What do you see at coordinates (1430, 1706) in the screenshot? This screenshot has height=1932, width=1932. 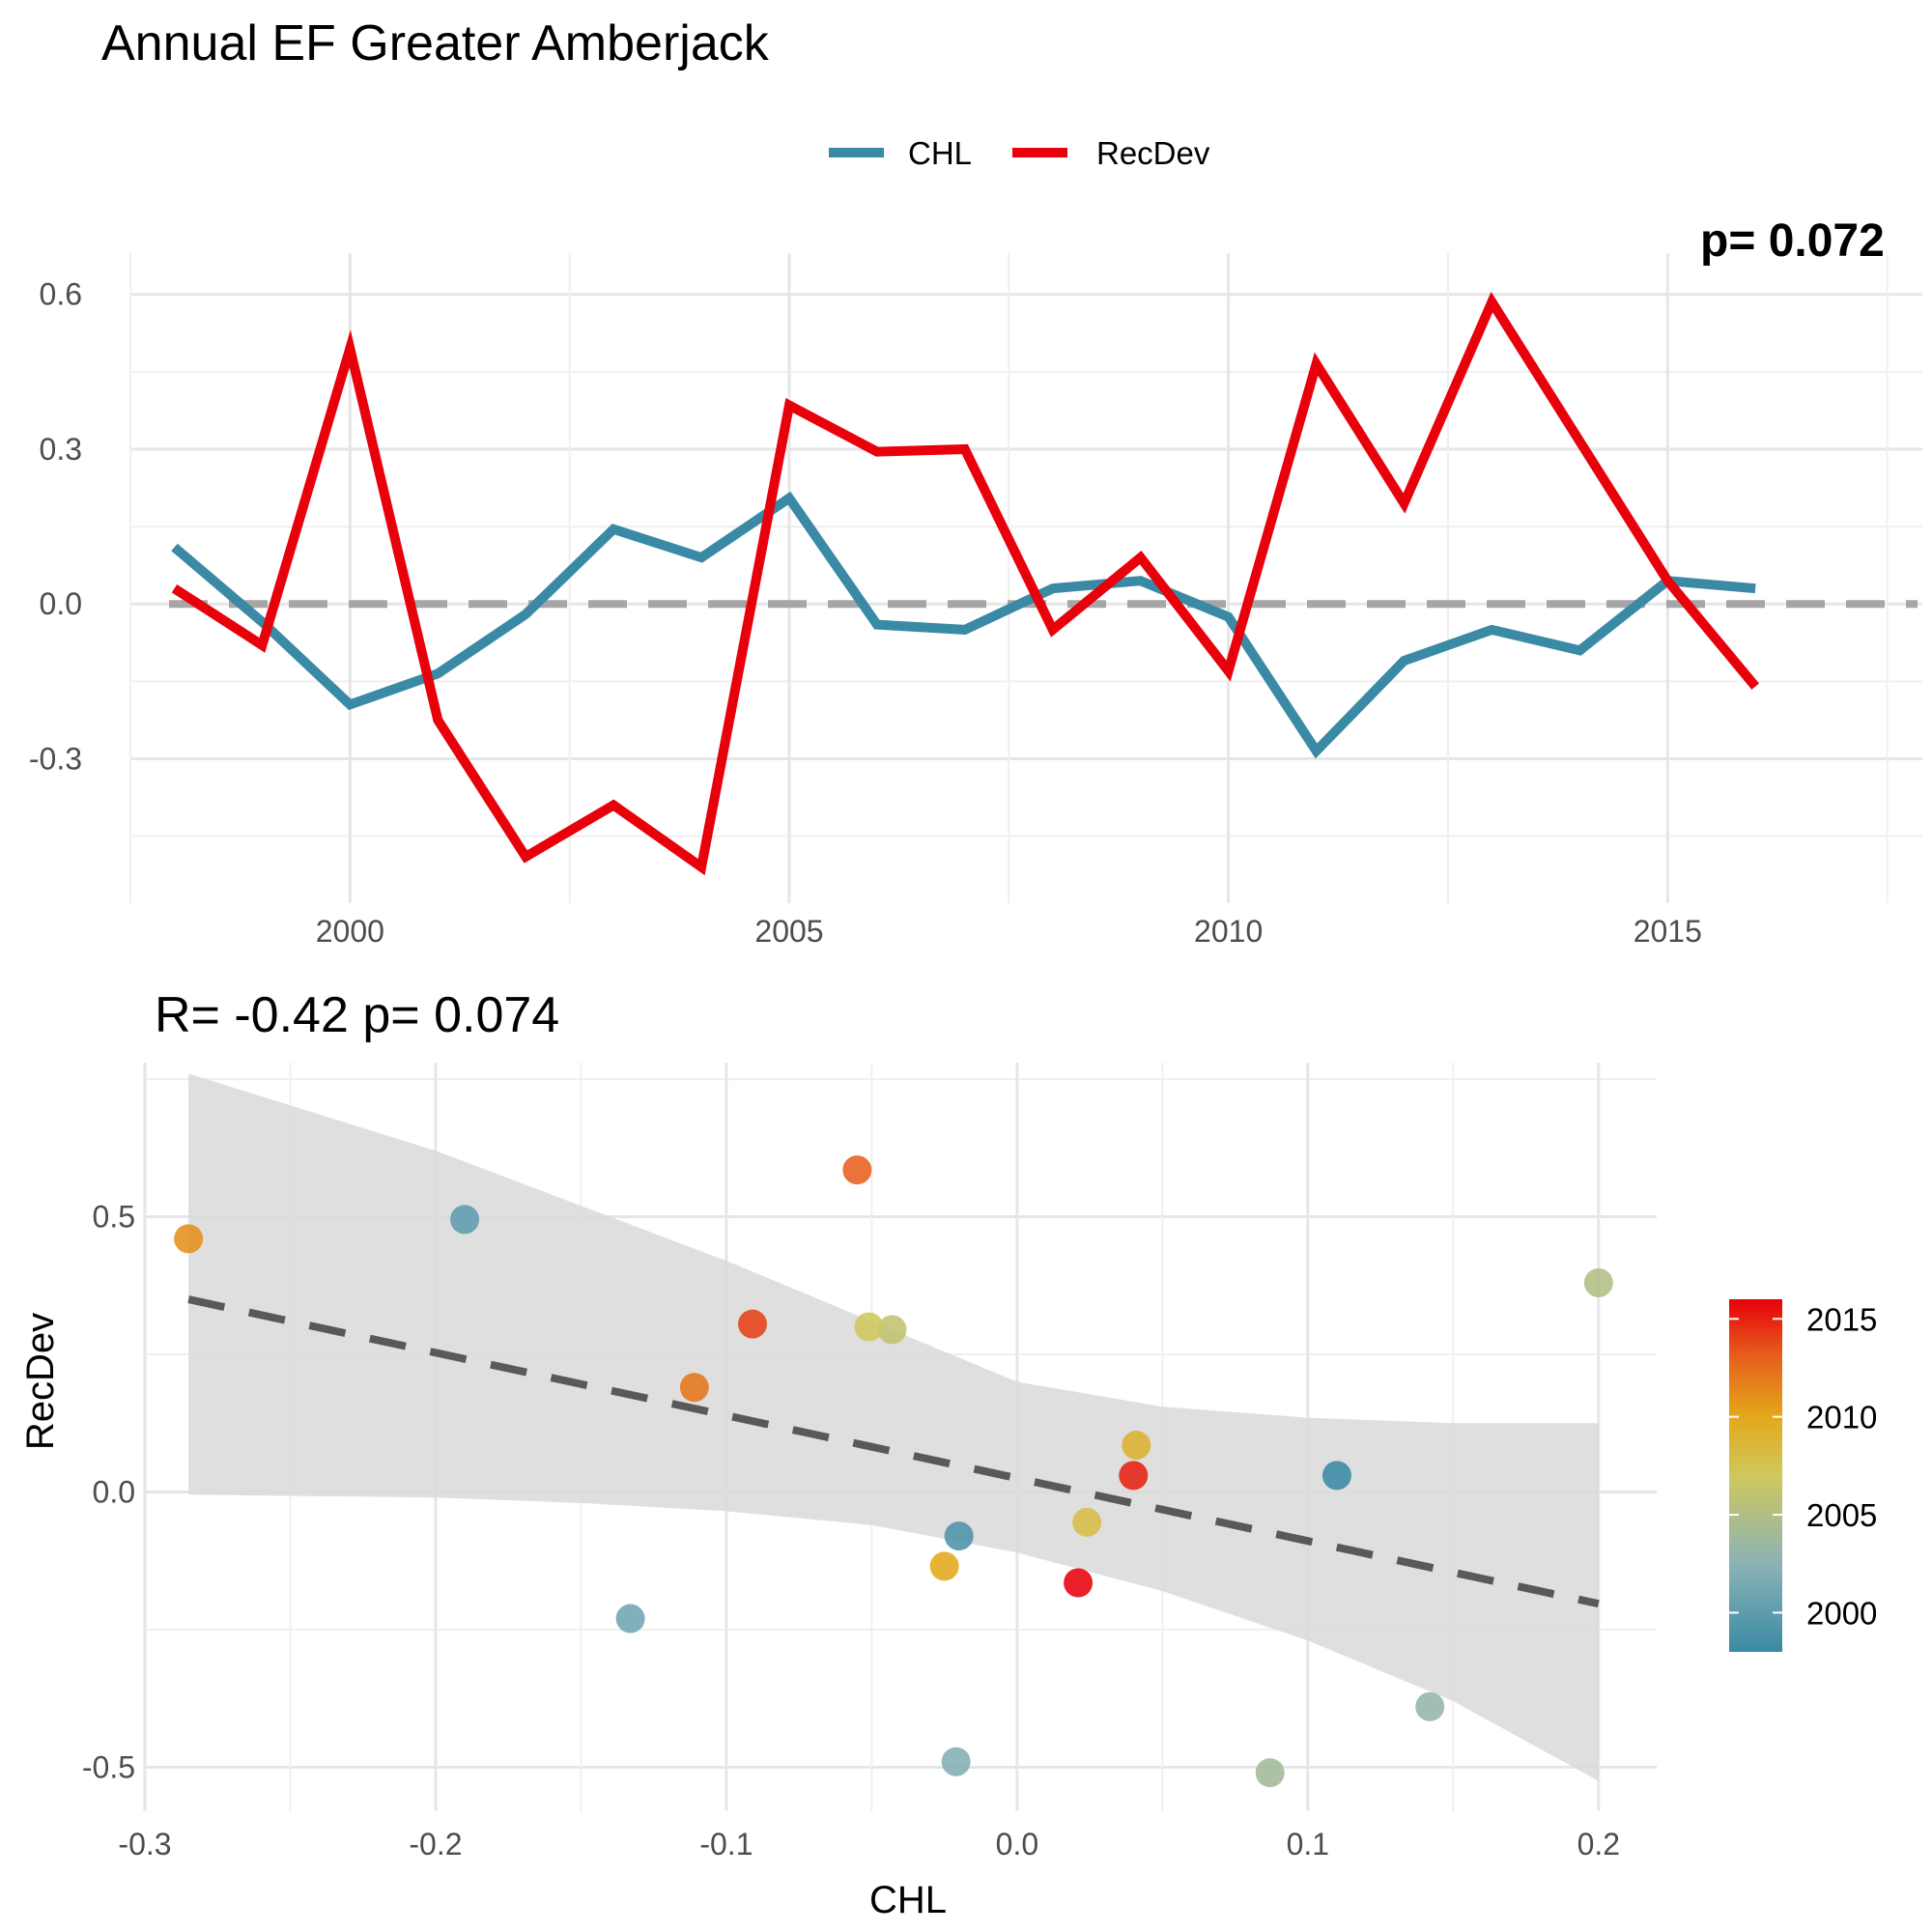 I see `scatter-point-2003` at bounding box center [1430, 1706].